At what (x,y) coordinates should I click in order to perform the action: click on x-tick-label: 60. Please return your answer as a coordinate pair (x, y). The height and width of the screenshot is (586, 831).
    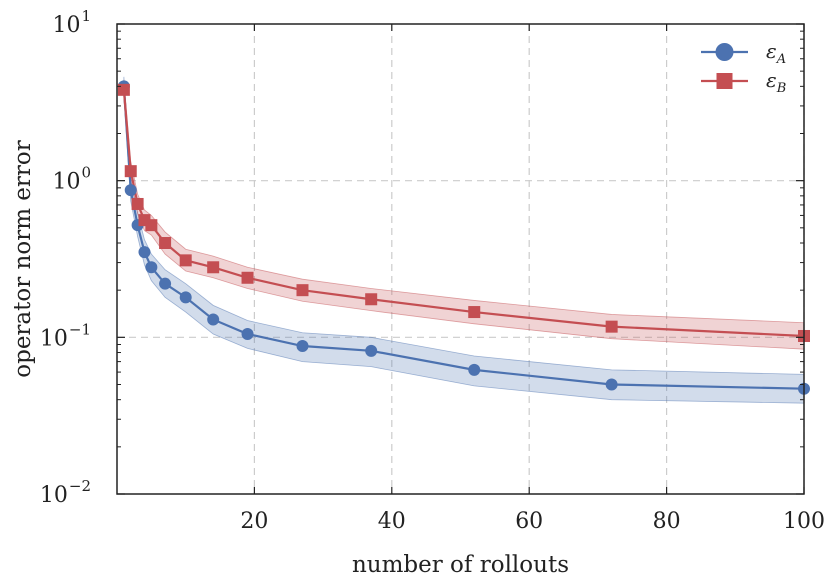
    Looking at the image, I should click on (529, 521).